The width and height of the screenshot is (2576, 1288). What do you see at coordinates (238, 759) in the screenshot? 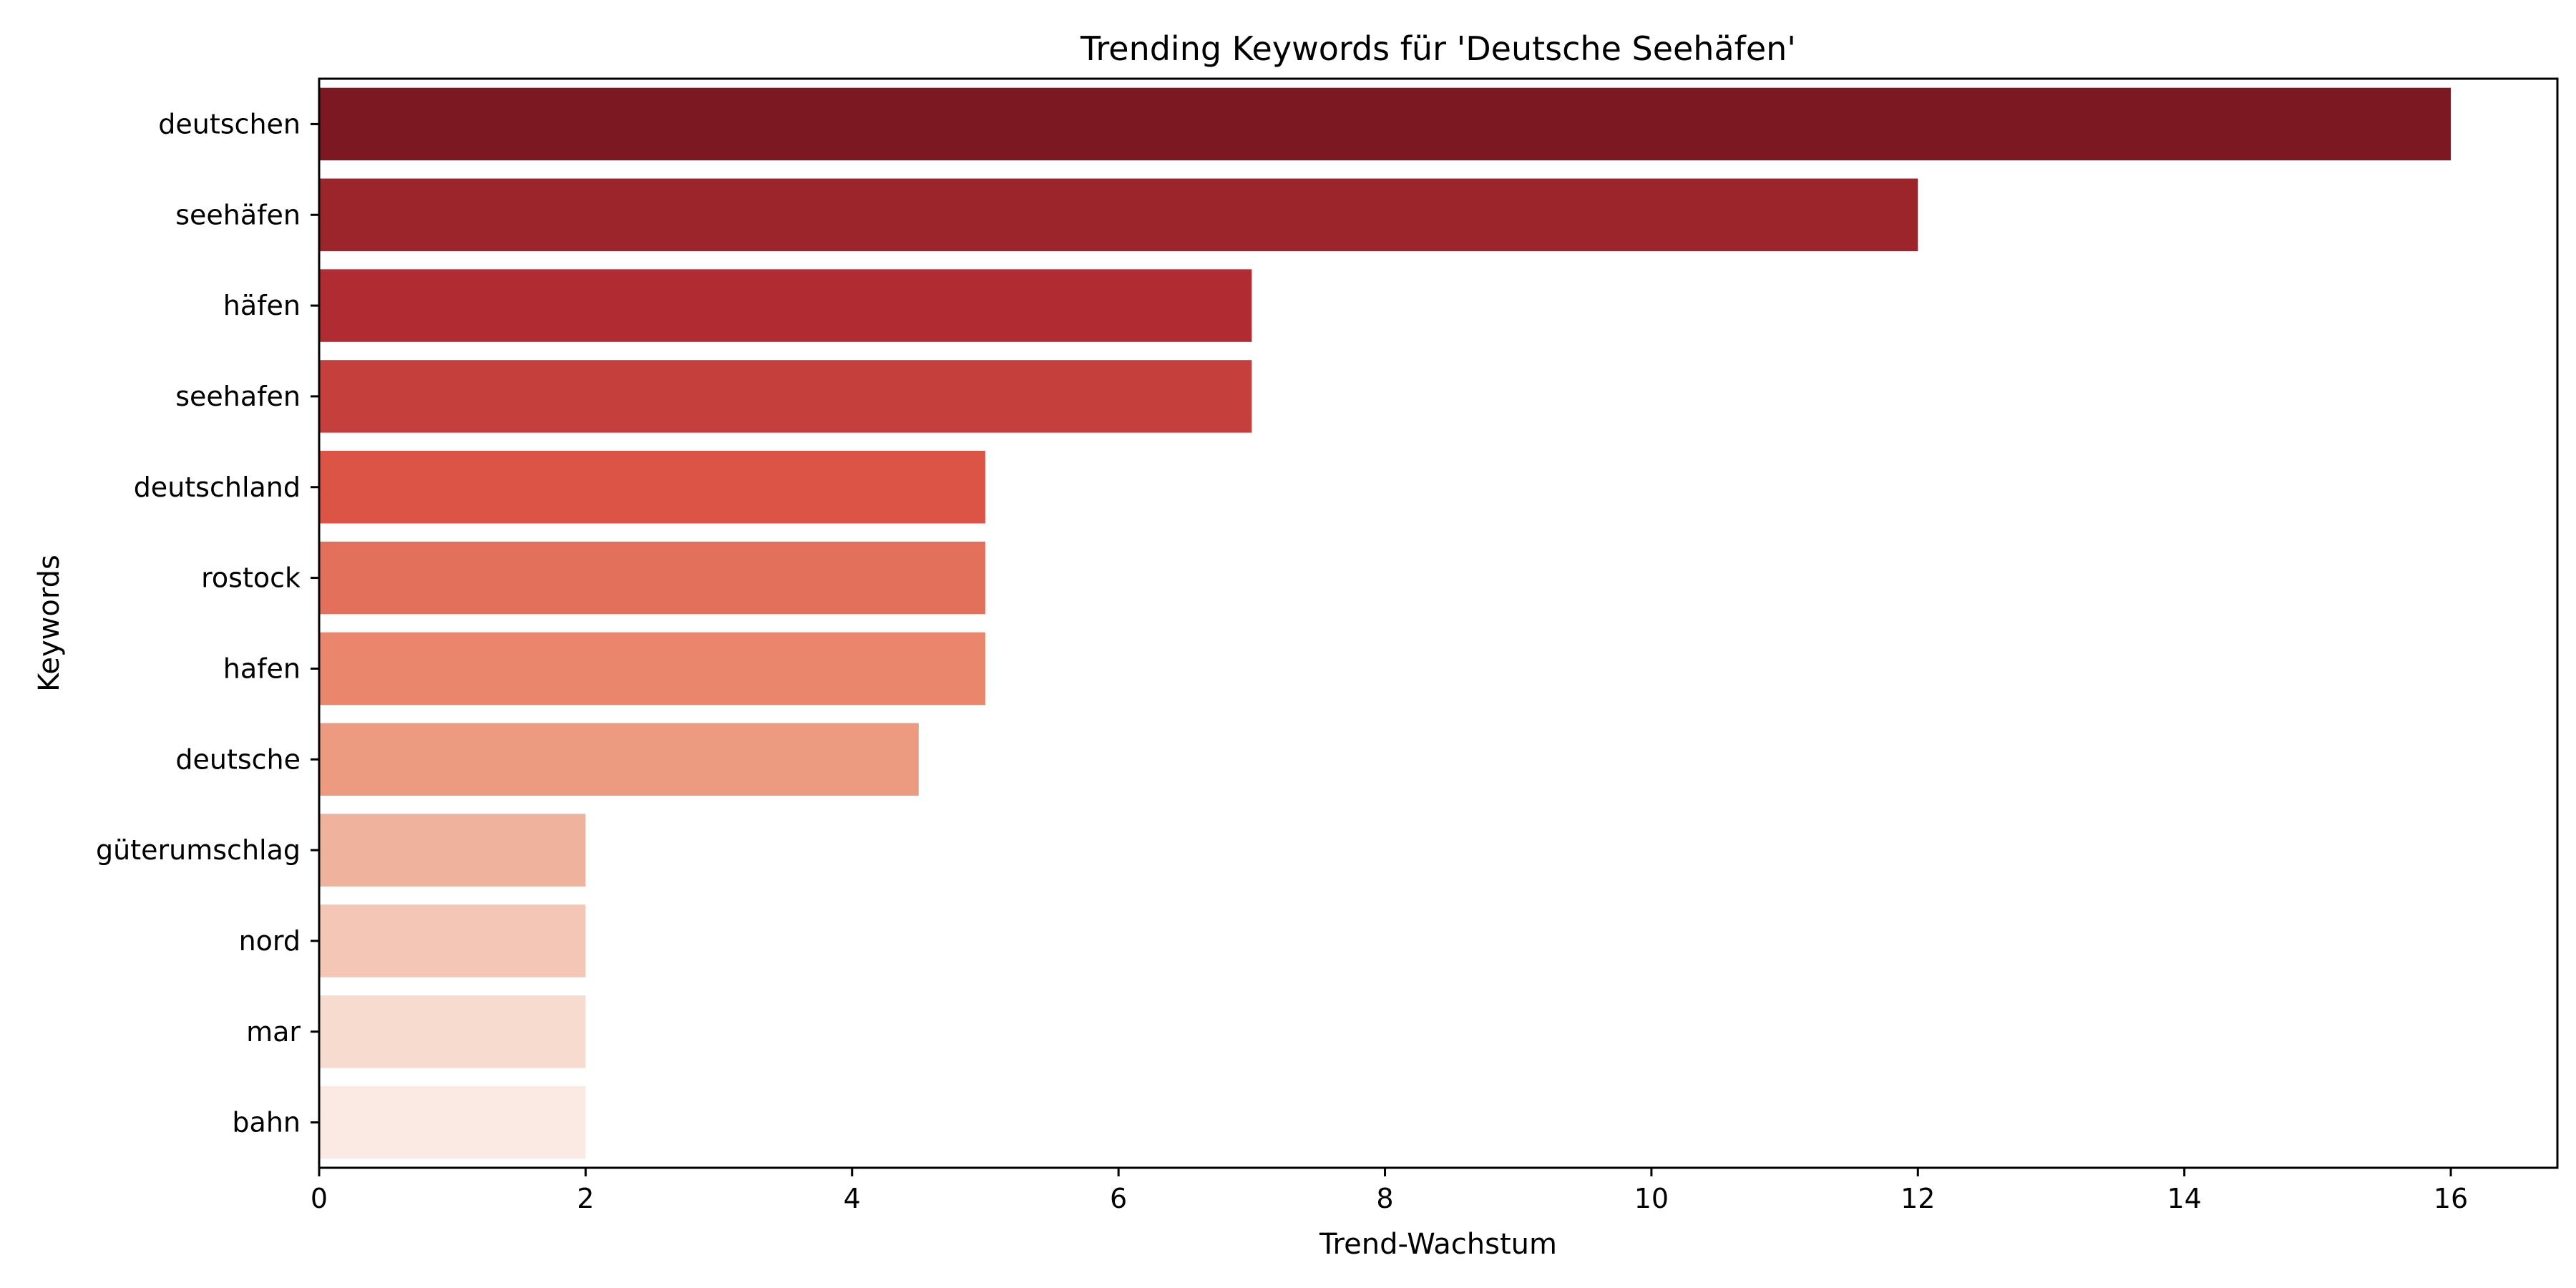
I see `y-category-label: deutsche` at bounding box center [238, 759].